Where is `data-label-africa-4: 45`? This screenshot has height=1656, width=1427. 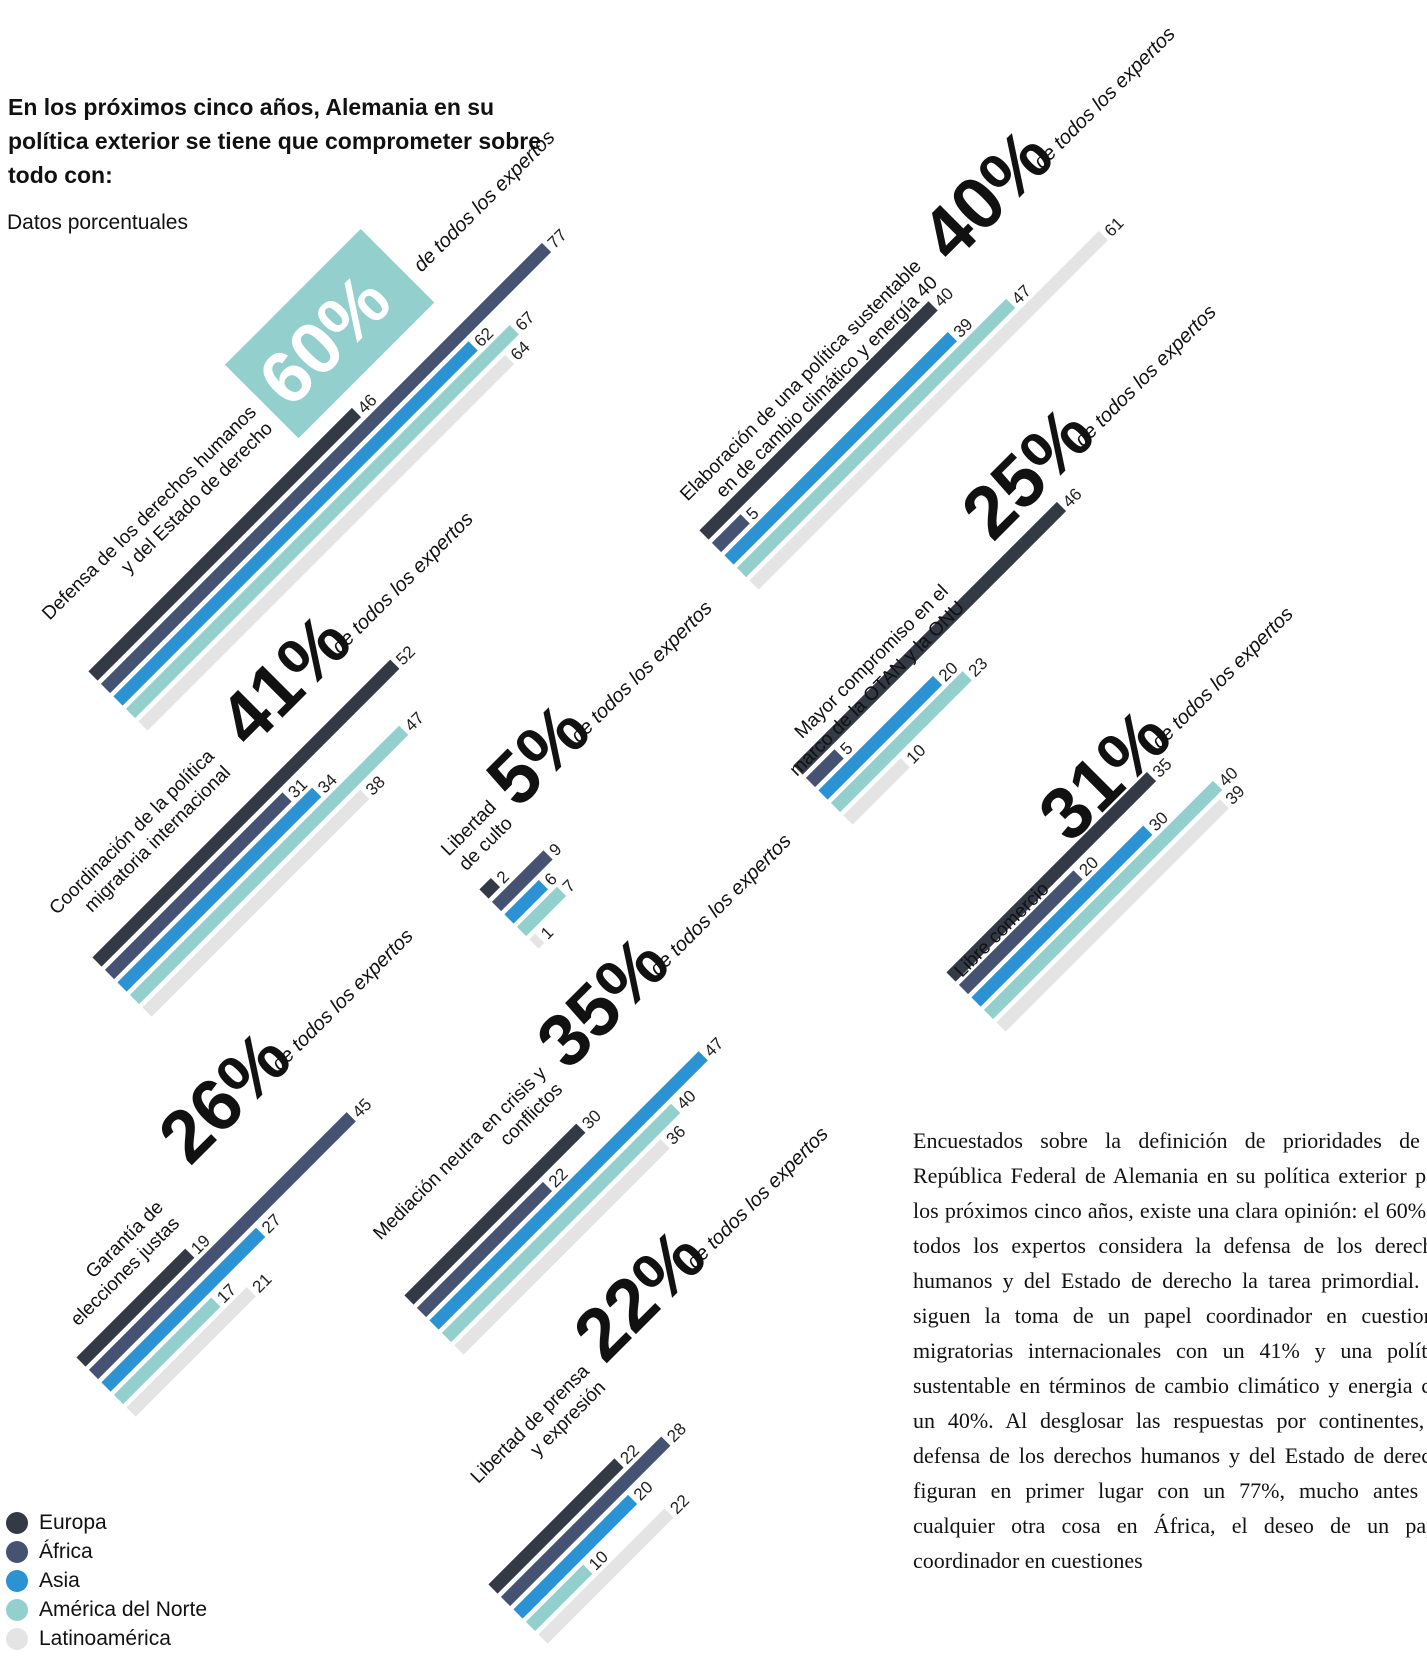 data-label-africa-4: 45 is located at coordinates (362, 1108).